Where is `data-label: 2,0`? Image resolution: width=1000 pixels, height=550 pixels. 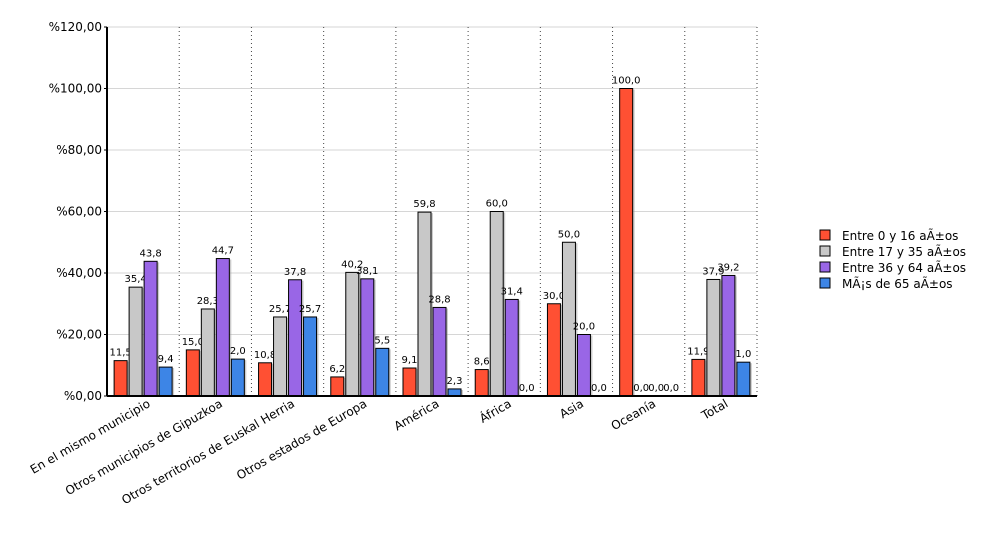 data-label: 2,0 is located at coordinates (238, 351).